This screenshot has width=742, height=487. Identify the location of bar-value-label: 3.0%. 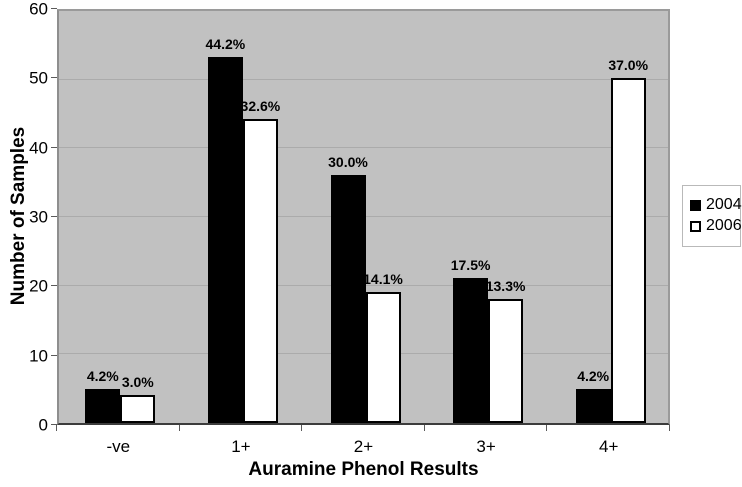
(137, 382).